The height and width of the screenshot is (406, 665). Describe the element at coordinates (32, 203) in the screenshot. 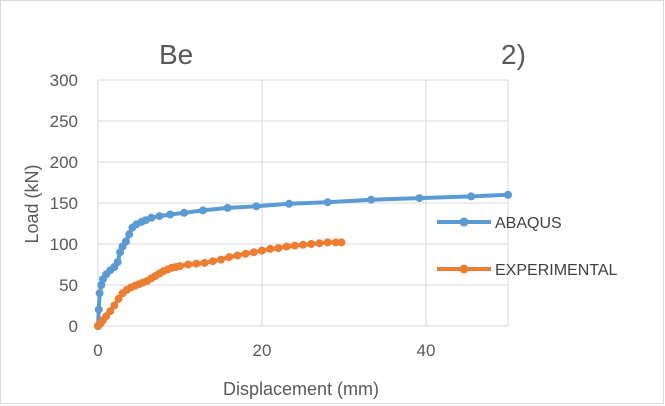

I see `y-axis-title: Load (kN)` at that location.